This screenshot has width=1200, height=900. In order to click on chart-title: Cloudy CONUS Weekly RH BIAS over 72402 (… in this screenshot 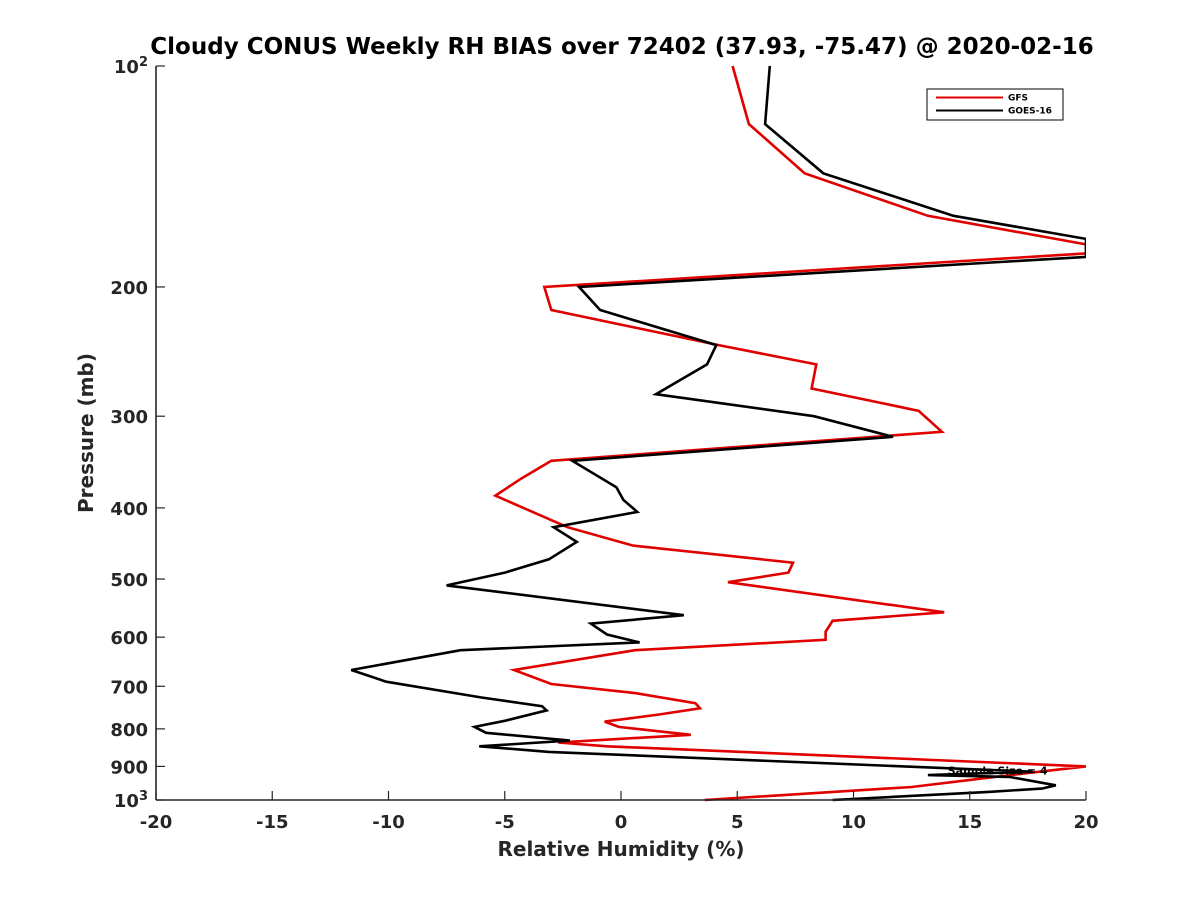, I will do `click(621, 47)`.